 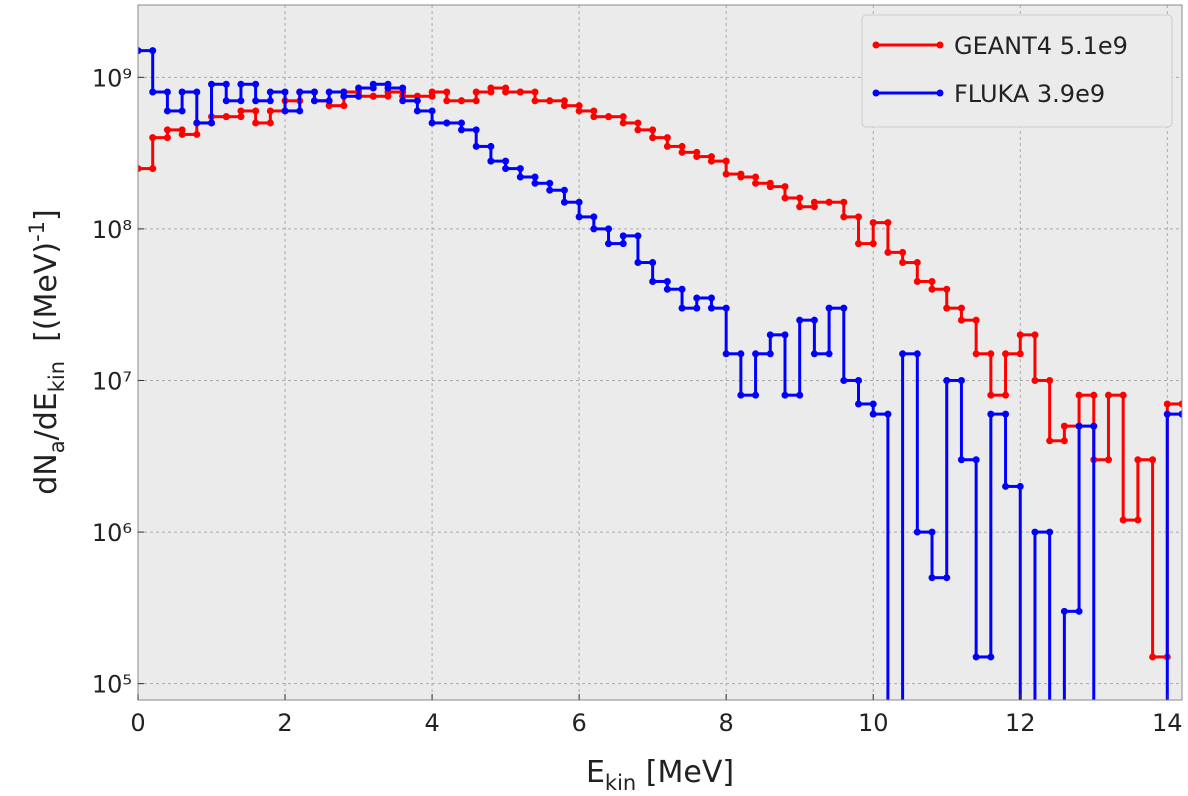 I want to click on x-axis-label: Ekin [MeV], so click(x=660, y=775).